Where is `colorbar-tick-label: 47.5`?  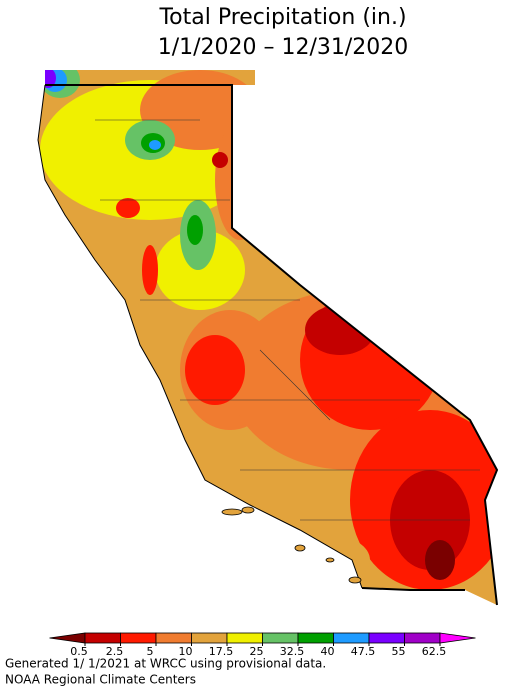
colorbar-tick-label: 47.5 is located at coordinates (363, 651).